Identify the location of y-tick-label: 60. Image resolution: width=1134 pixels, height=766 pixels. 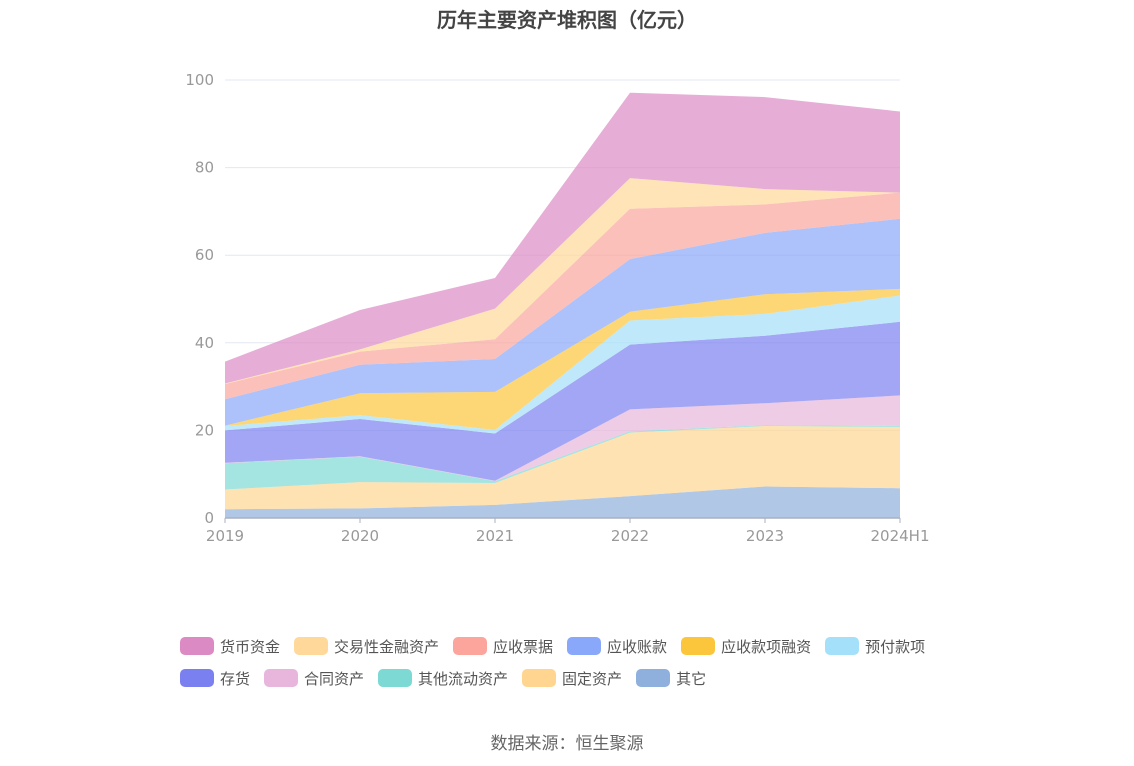
(204, 255).